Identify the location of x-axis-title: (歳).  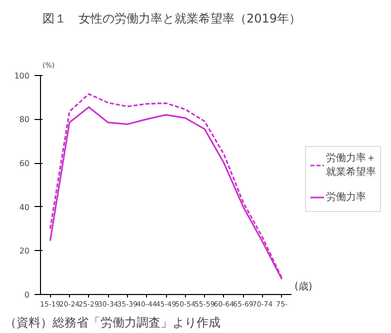
(303, 286).